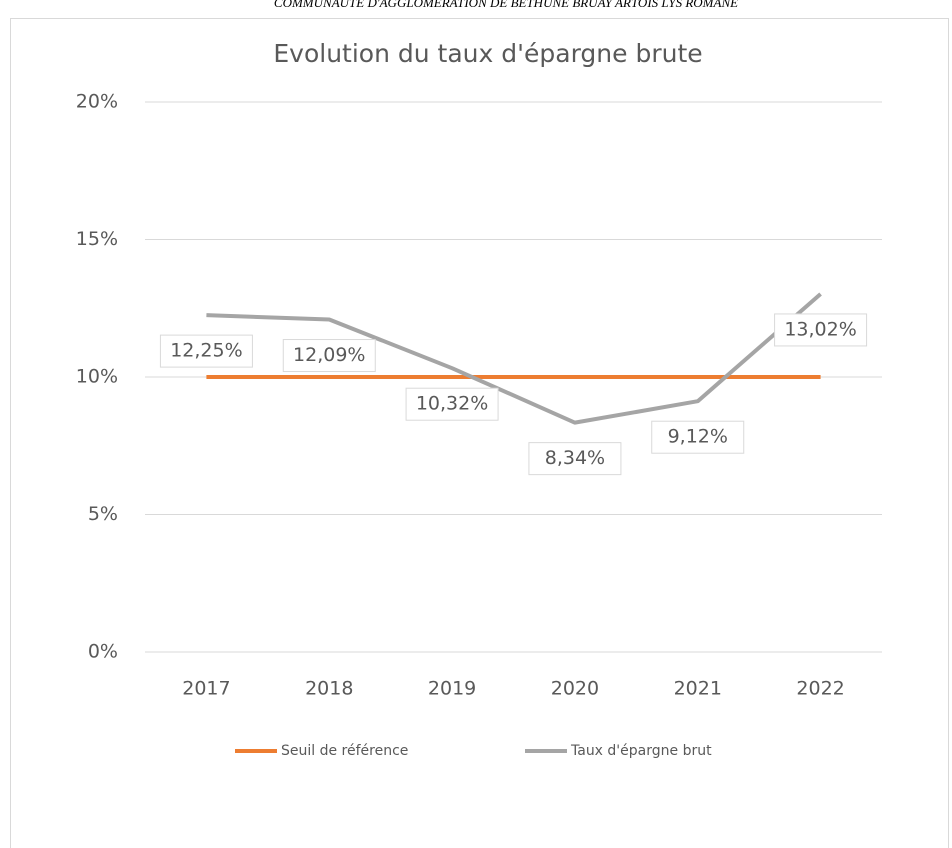 Image resolution: width=952 pixels, height=848 pixels. I want to click on x-tick-label: 2022, so click(820, 689).